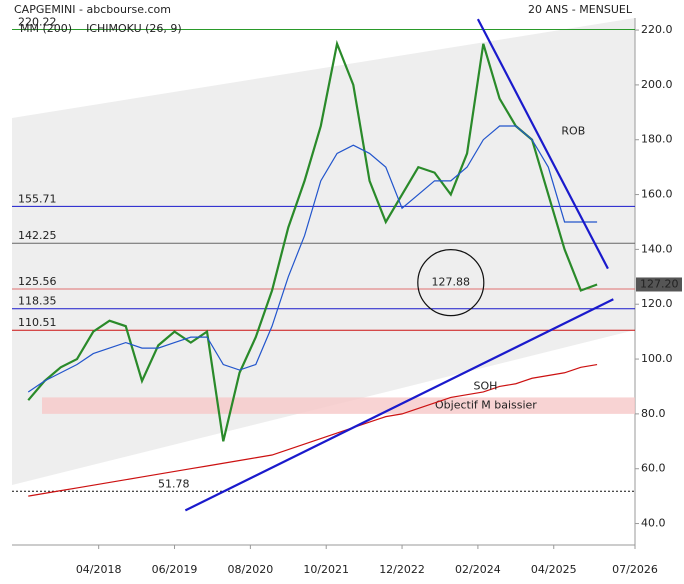  I want to click on y-tick-label: 140.0, so click(657, 248).